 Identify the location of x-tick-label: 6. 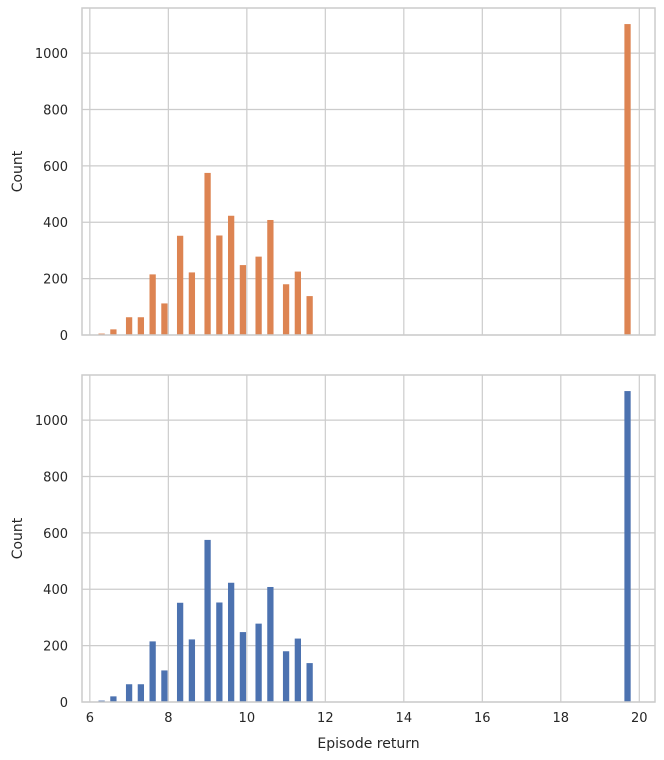
(90, 718).